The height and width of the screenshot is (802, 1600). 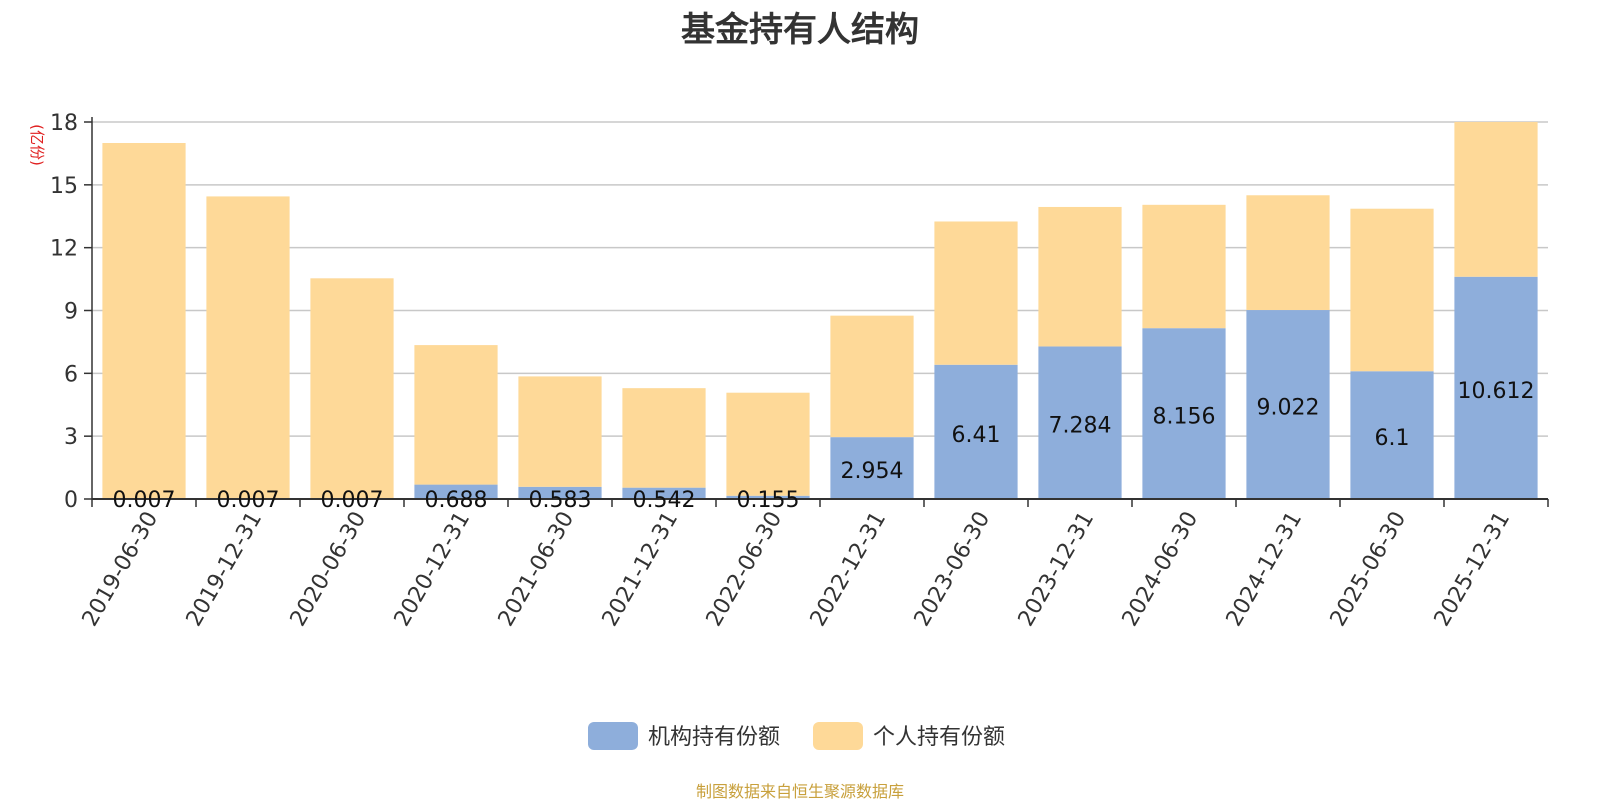 I want to click on legend: 机构持有份额 个人持有份额, so click(x=796, y=736).